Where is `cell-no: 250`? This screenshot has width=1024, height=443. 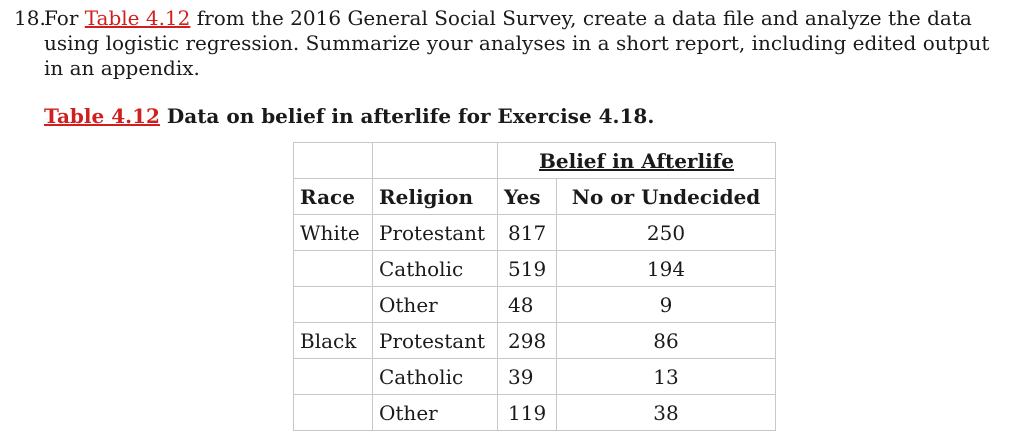
cell-no: 250 is located at coordinates (666, 232).